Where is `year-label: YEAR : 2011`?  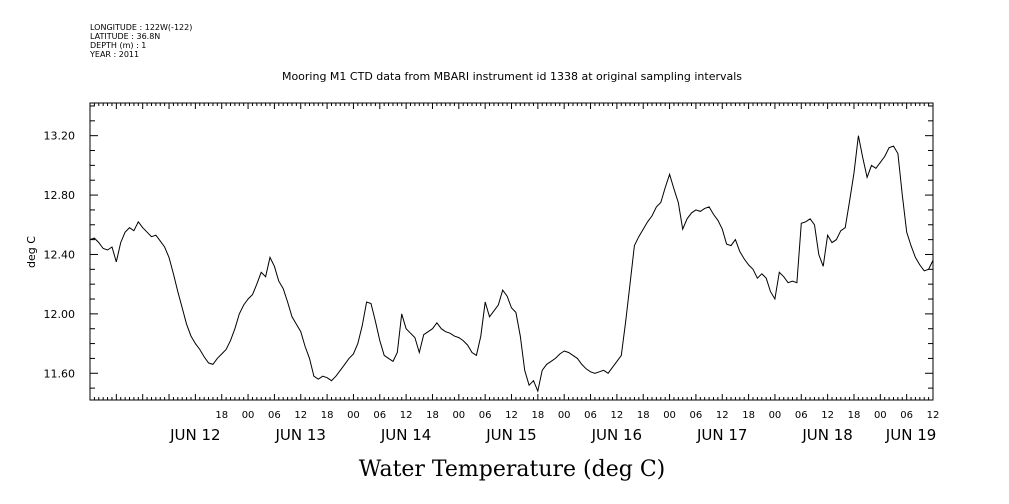
year-label: YEAR : 2011 is located at coordinates (114, 54).